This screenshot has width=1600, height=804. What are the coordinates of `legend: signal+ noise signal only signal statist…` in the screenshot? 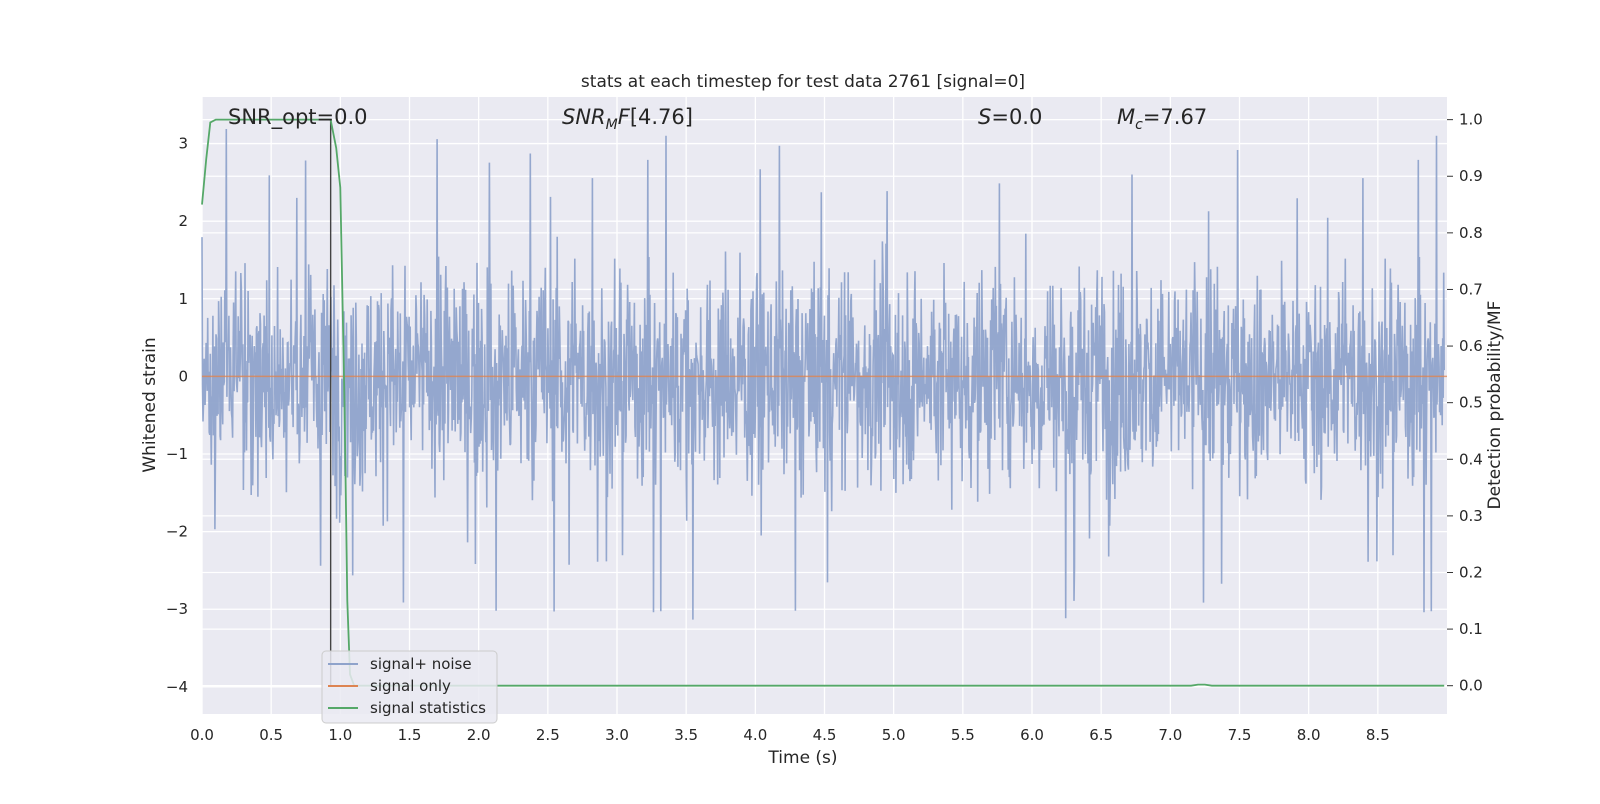 It's located at (409, 687).